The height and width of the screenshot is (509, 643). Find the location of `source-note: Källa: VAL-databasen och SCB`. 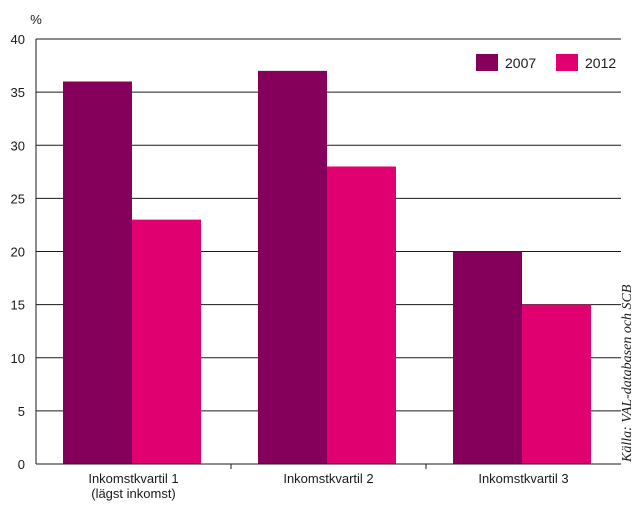

source-note: Källa: VAL-databasen och SCB is located at coordinates (627, 373).